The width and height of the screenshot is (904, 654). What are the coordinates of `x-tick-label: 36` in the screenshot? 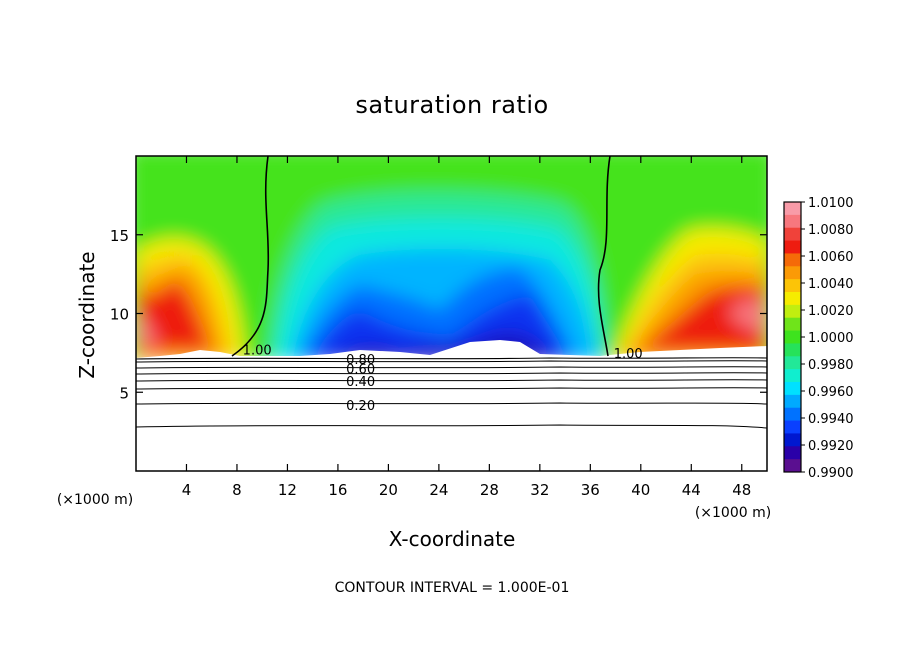 It's located at (590, 490).